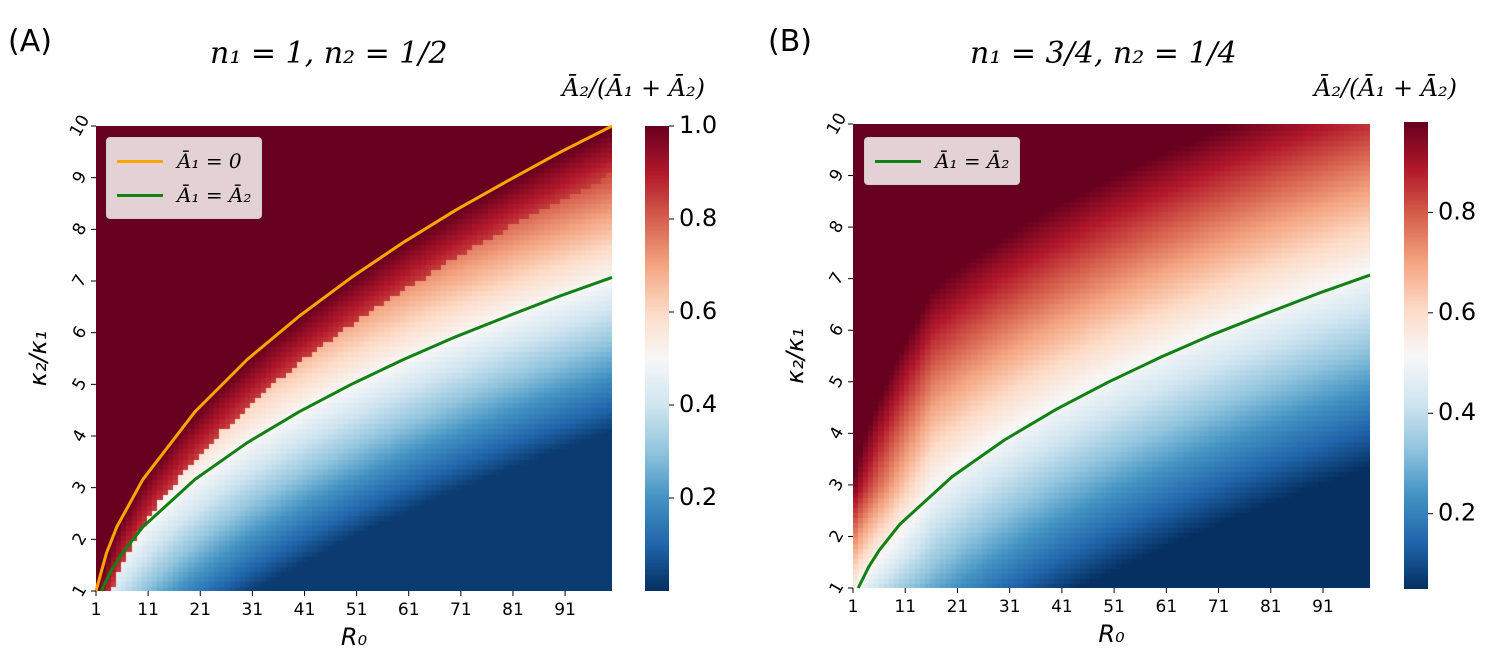  I want to click on ytick-label-a-5: 6, so click(80, 332).